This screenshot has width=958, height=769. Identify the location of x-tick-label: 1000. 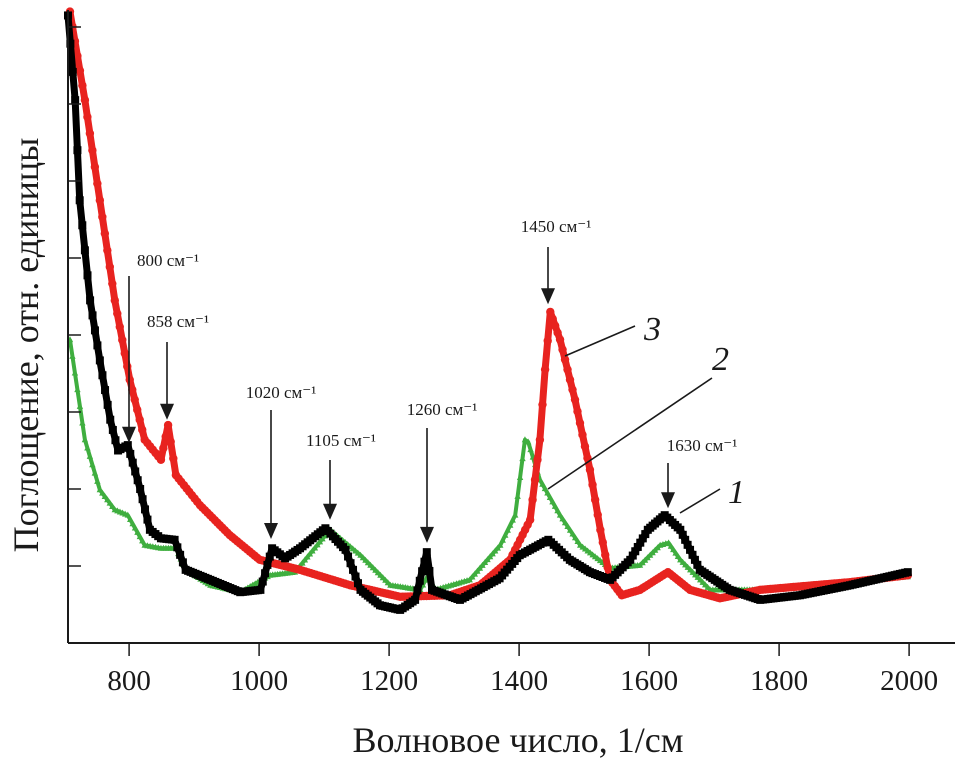
(259, 681).